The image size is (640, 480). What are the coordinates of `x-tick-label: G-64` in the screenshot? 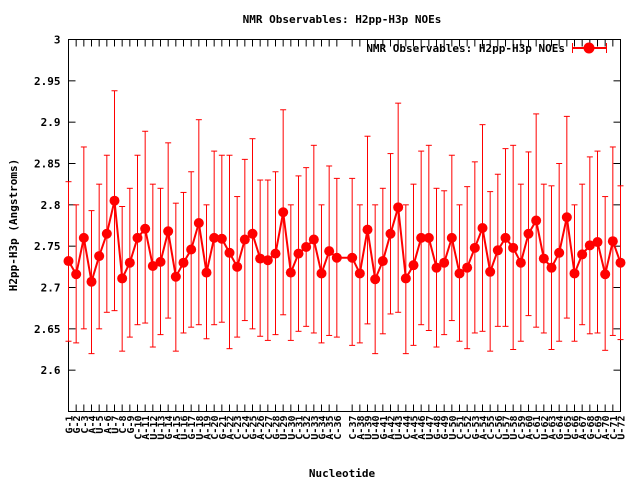 It's located at (560, 428).